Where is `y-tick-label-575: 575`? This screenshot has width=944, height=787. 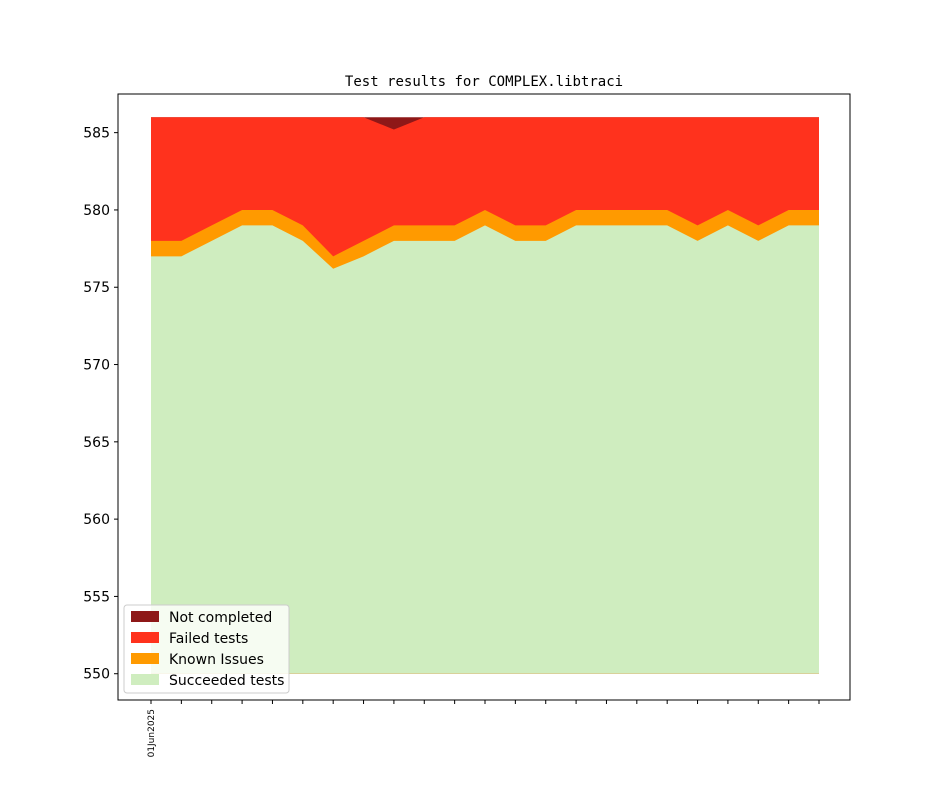 y-tick-label-575: 575 is located at coordinates (96, 288).